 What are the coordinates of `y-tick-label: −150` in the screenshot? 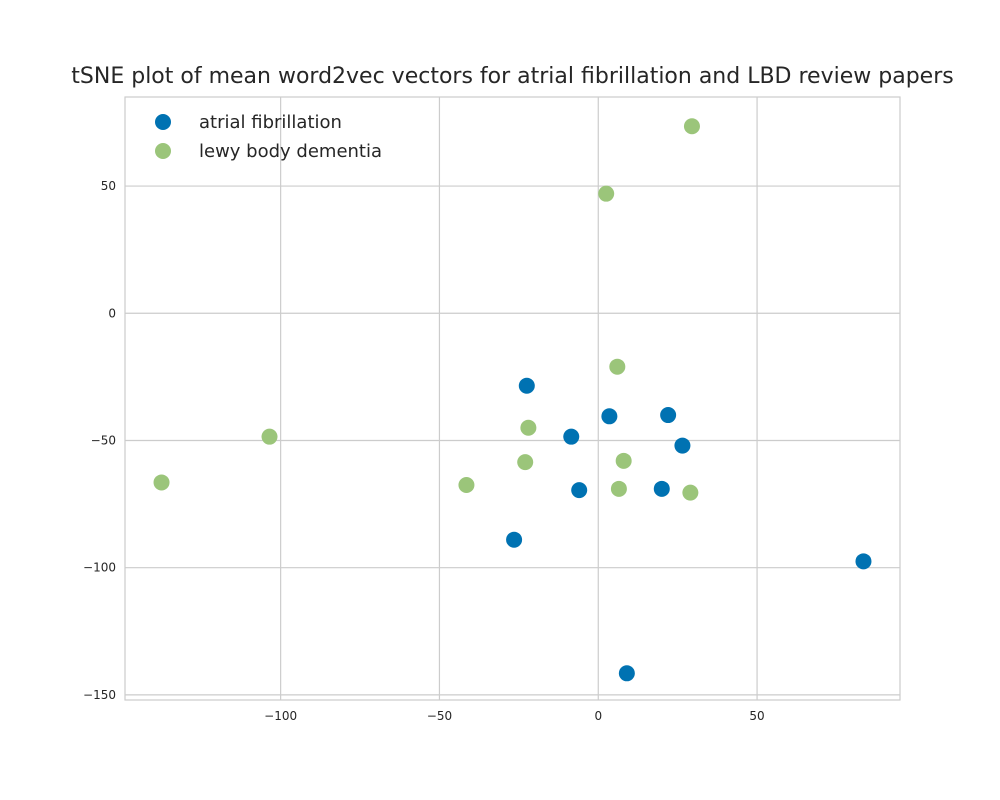 It's located at (99, 695).